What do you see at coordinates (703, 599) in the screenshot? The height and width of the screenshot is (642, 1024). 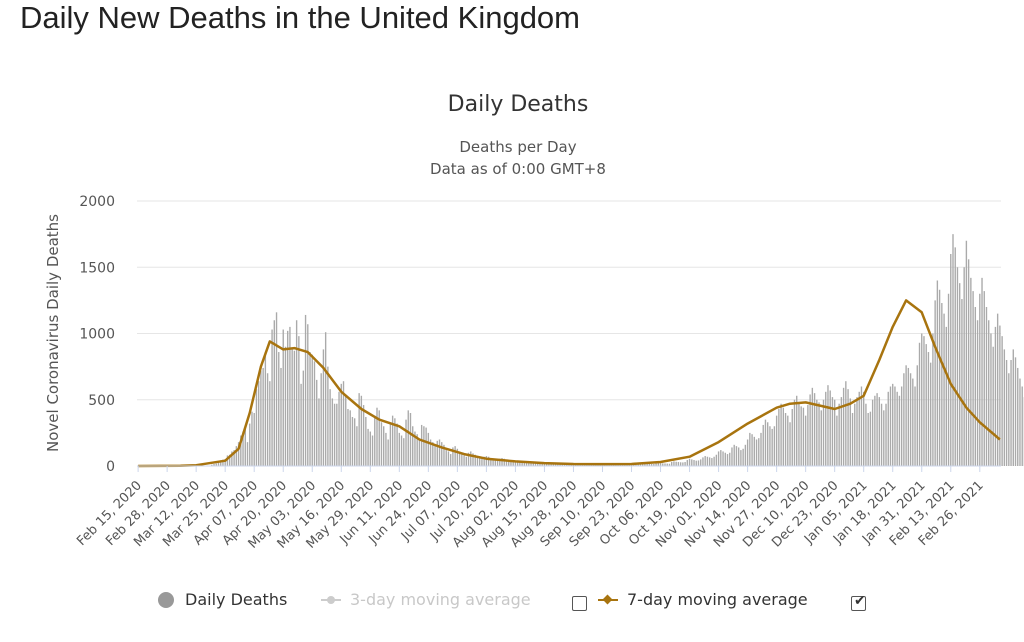 I see `legend-item-7-day-average: 7-day moving average` at bounding box center [703, 599].